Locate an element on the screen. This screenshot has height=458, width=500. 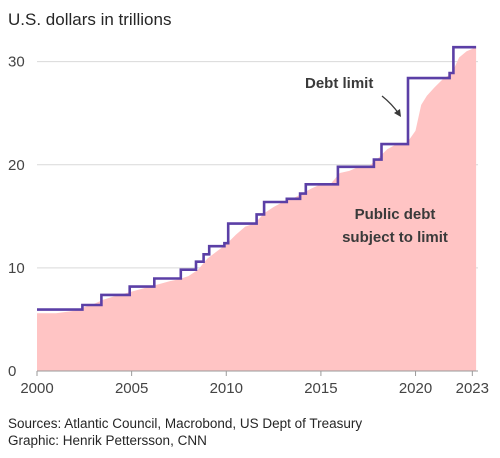
x-tick-label: 2020 is located at coordinates (415, 388).